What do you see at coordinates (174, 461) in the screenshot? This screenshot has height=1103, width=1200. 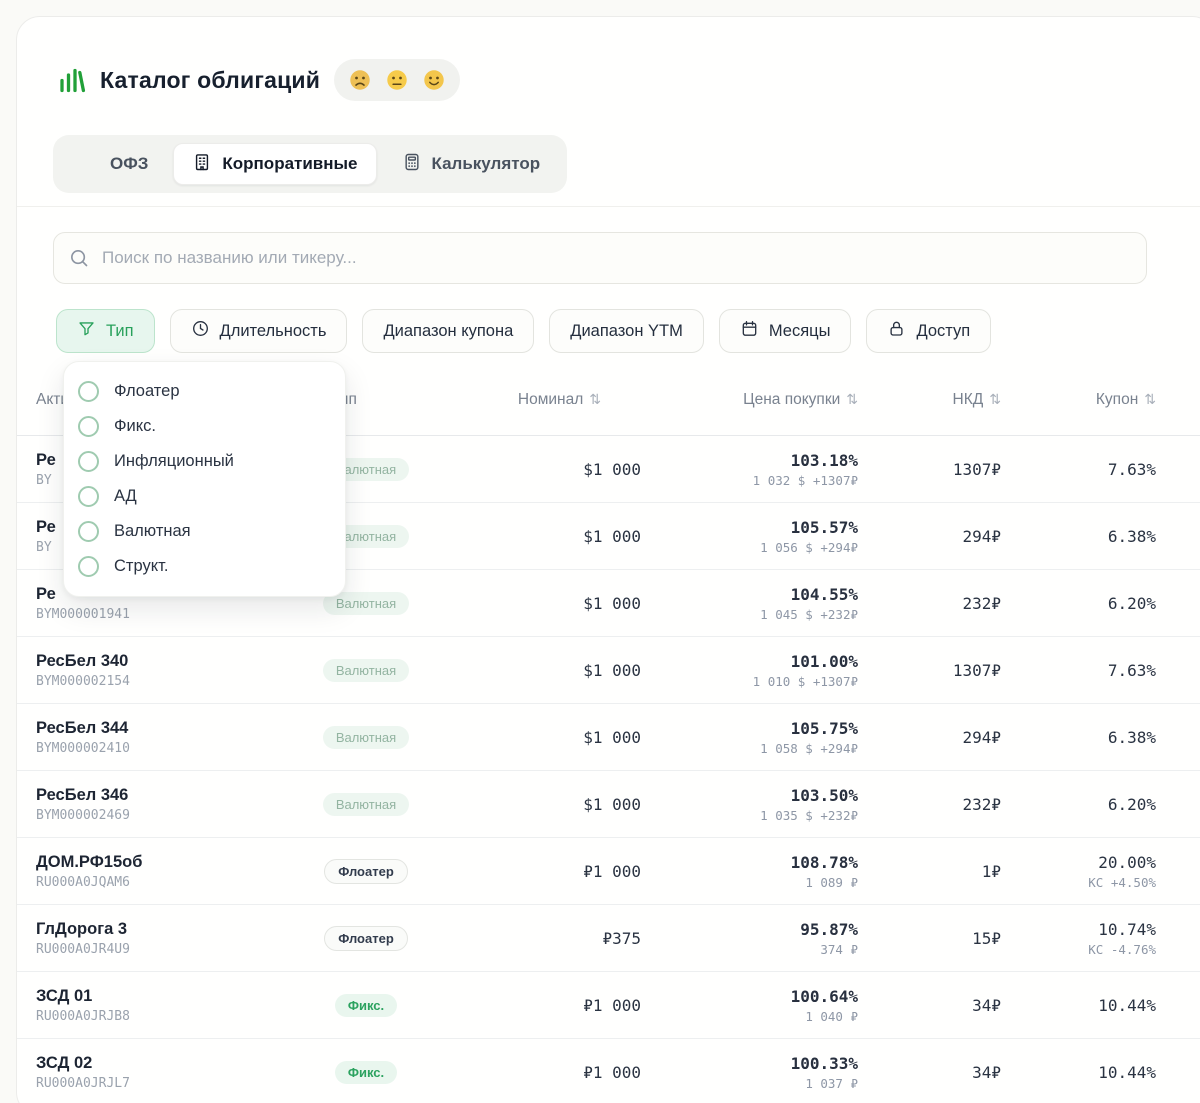 I see `option-label: Инфляционный` at bounding box center [174, 461].